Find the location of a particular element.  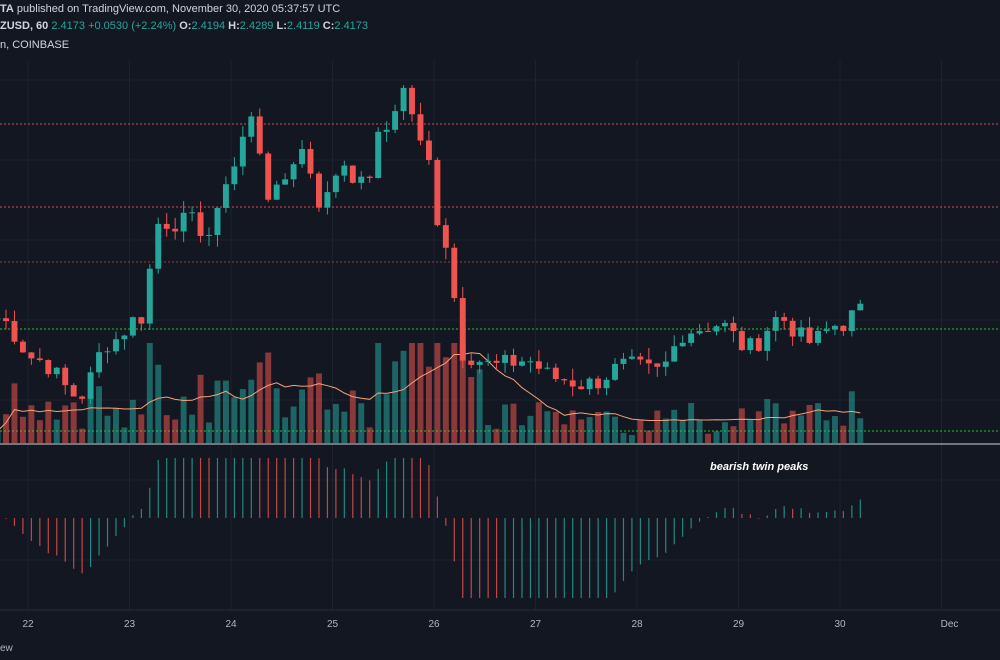

footer-label: ew is located at coordinates (6, 648).